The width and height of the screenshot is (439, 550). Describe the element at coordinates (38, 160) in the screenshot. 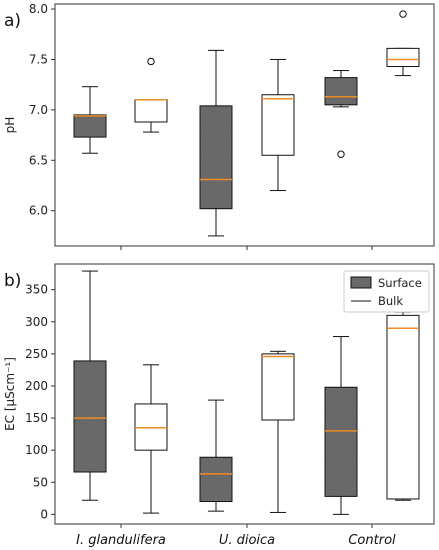

I see `y-tick-label: 6.5` at that location.